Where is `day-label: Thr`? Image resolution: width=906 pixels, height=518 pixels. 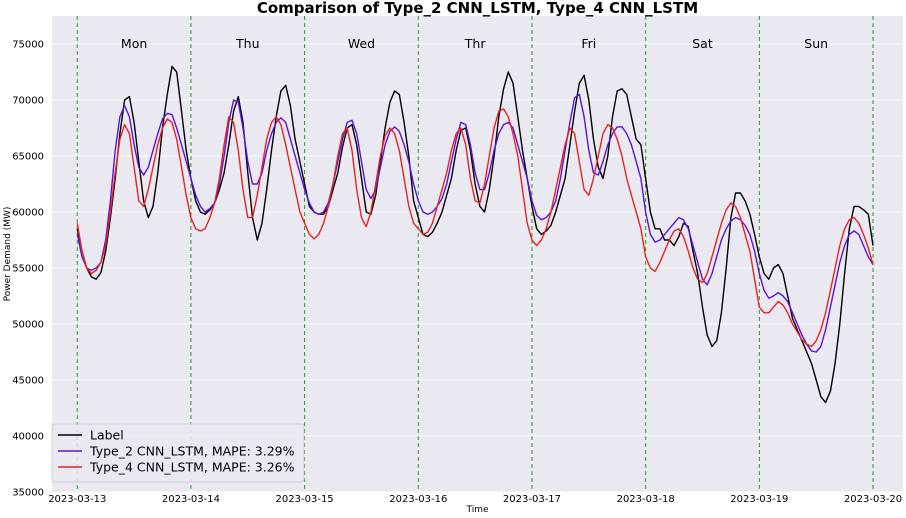 day-label: Thr is located at coordinates (475, 43).